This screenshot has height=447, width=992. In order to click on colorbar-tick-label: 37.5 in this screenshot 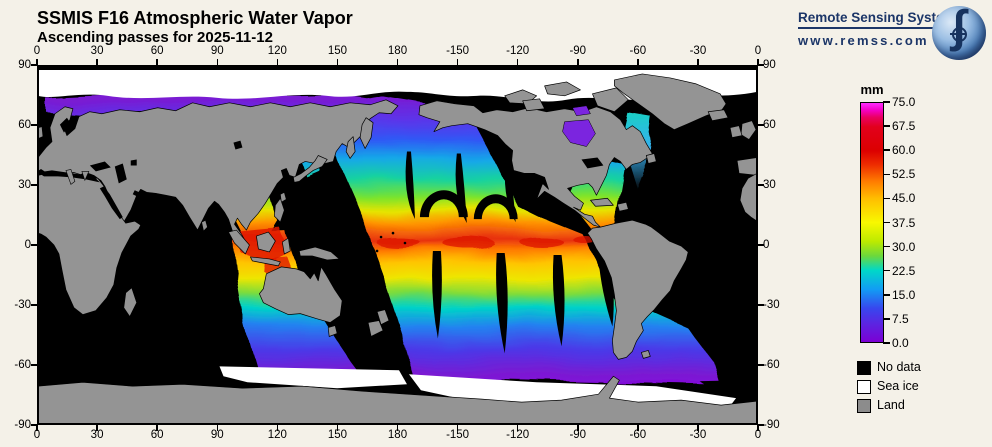, I will do `click(904, 222)`.